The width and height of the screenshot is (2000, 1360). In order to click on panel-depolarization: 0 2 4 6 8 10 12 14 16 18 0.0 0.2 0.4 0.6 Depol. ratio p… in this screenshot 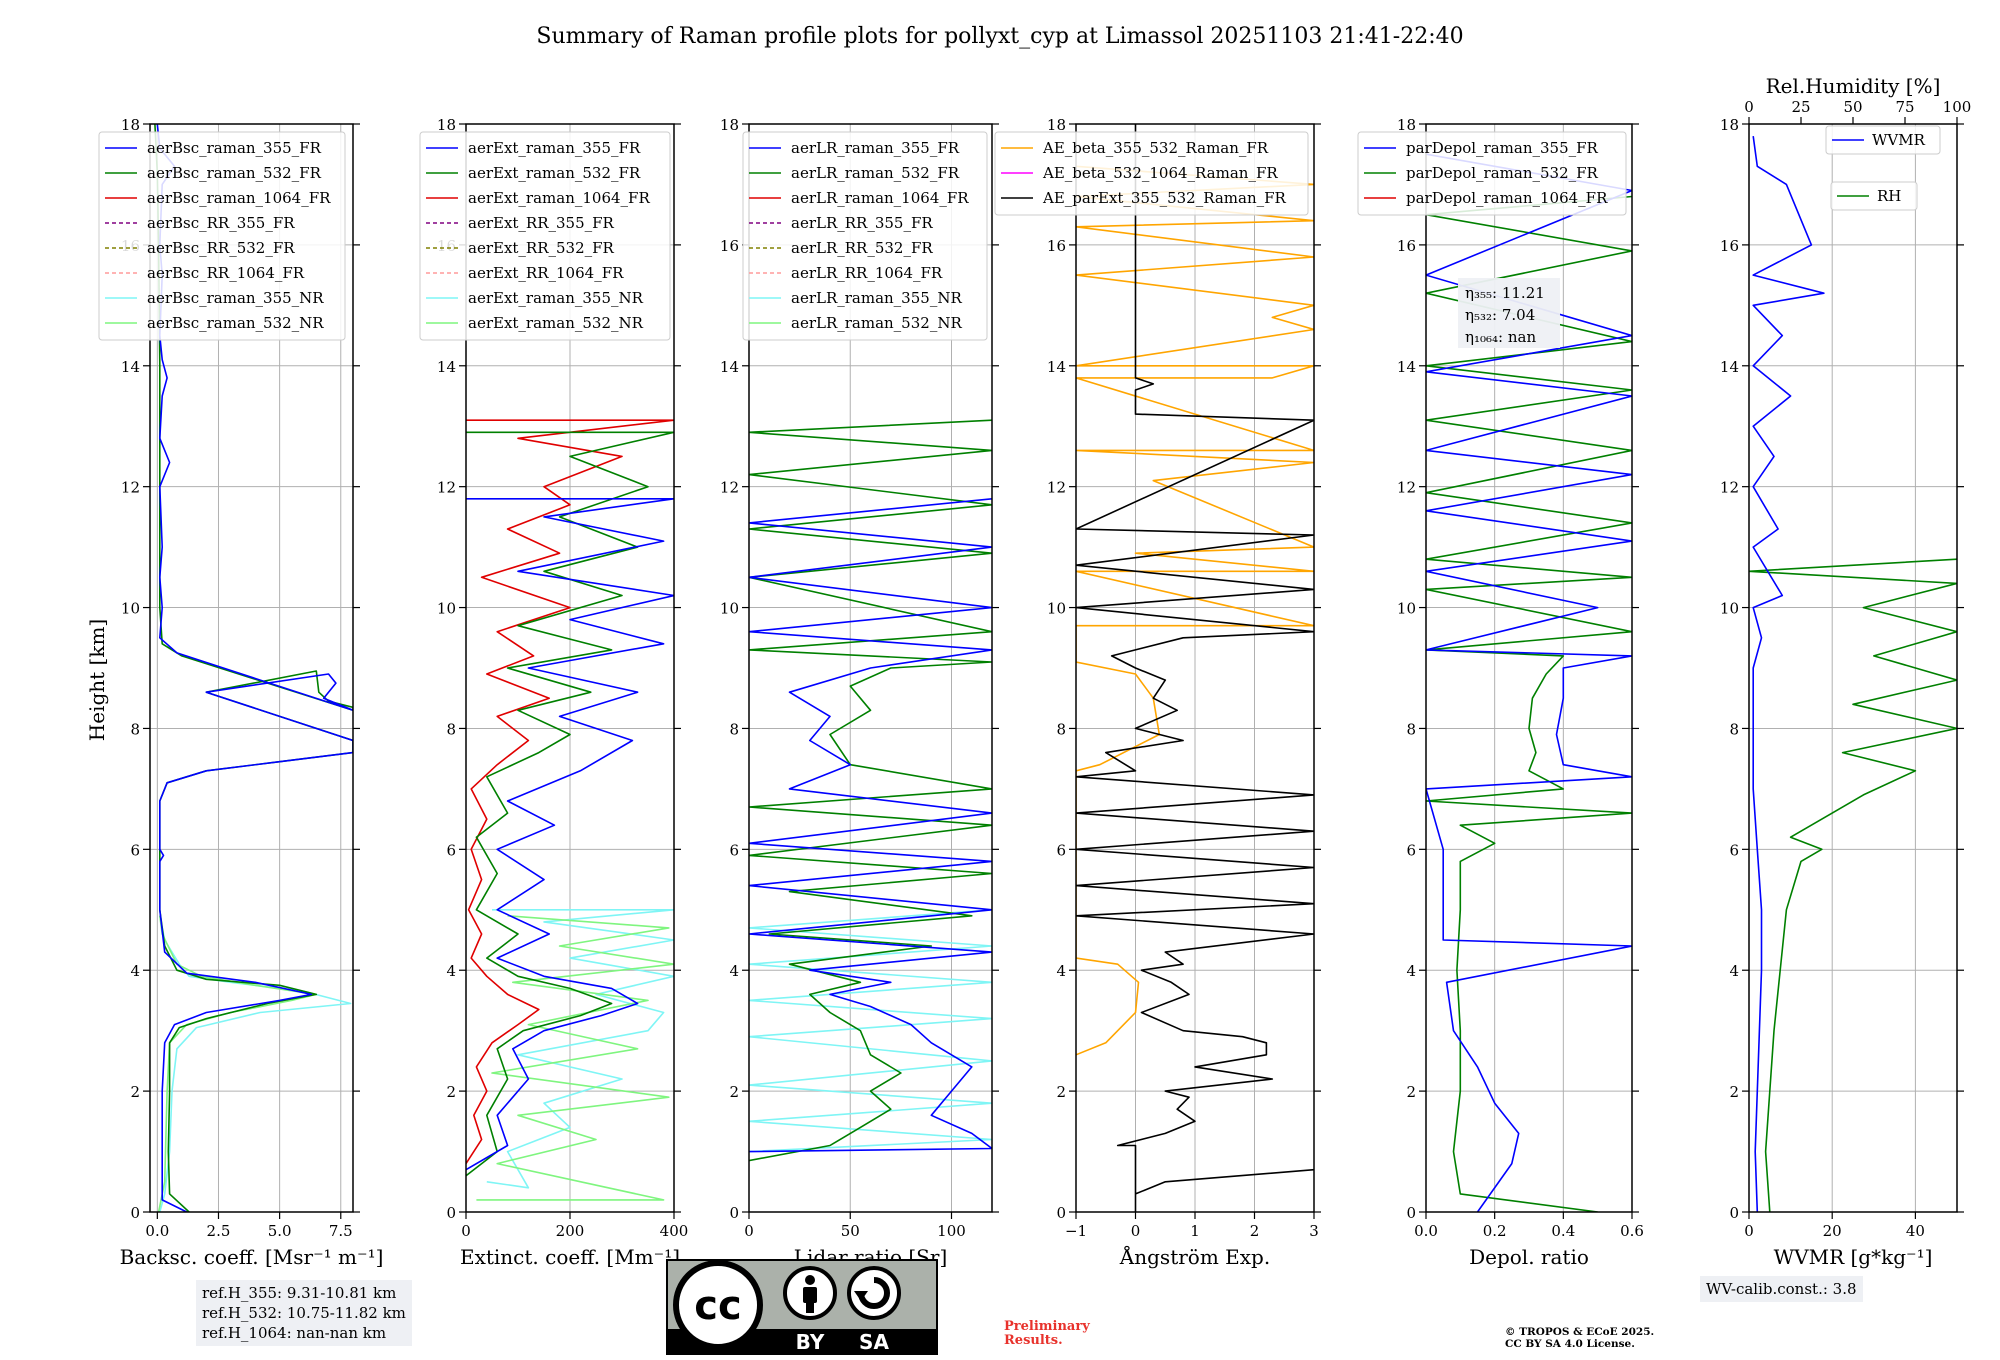, I will do `click(1500, 692)`.